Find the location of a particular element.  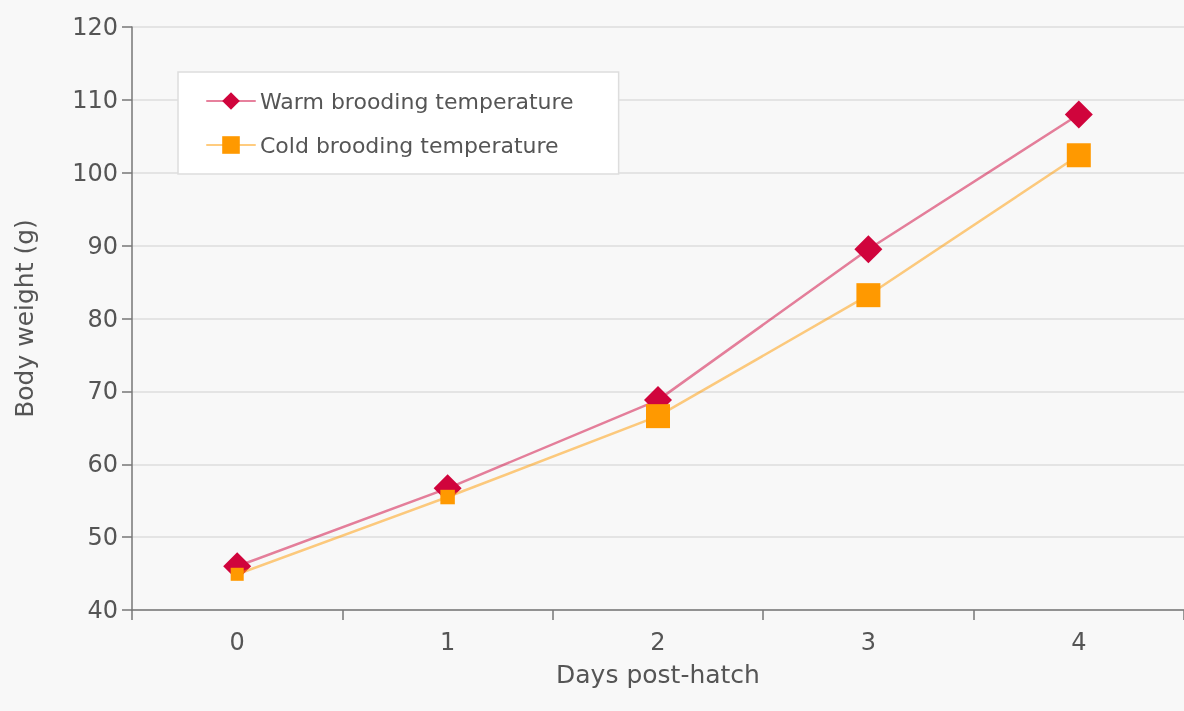

x-tick-label: 3 is located at coordinates (868, 642).